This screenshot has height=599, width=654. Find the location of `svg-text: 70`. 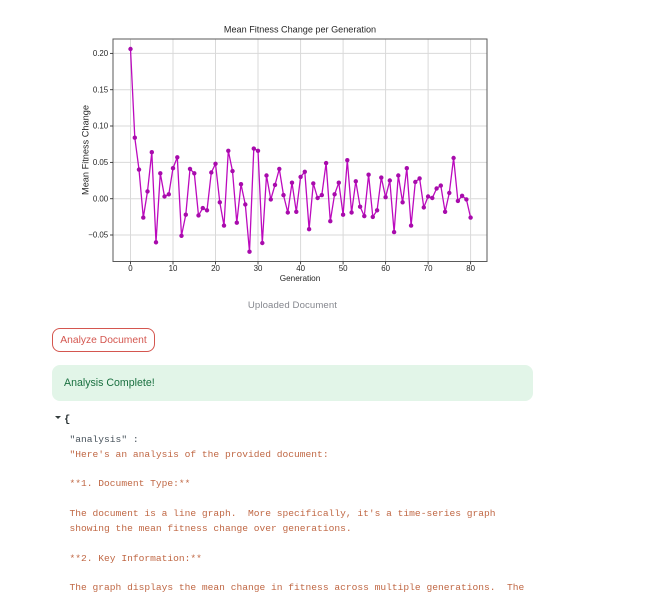

svg-text: 70 is located at coordinates (428, 268).